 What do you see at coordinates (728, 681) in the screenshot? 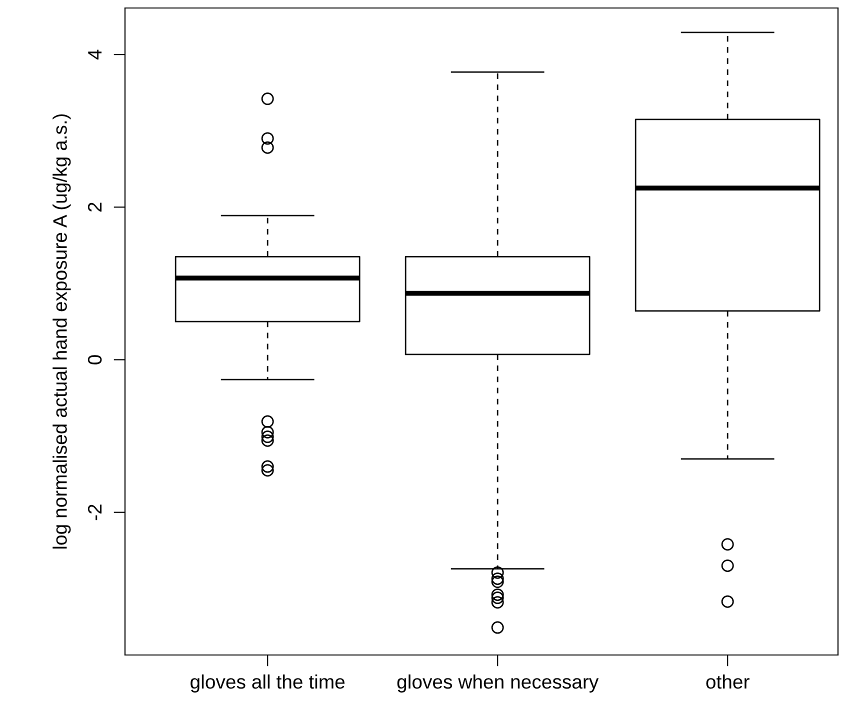
I see `x-tick-label: other` at bounding box center [728, 681].